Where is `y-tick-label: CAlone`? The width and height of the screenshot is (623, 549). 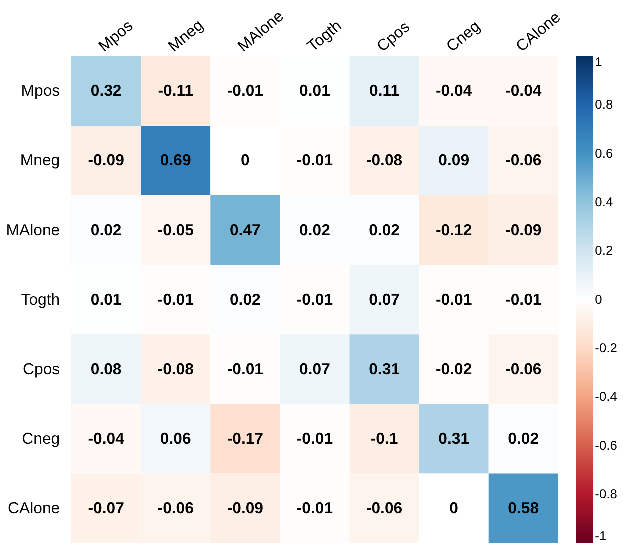
y-tick-label: CAlone is located at coordinates (34, 509).